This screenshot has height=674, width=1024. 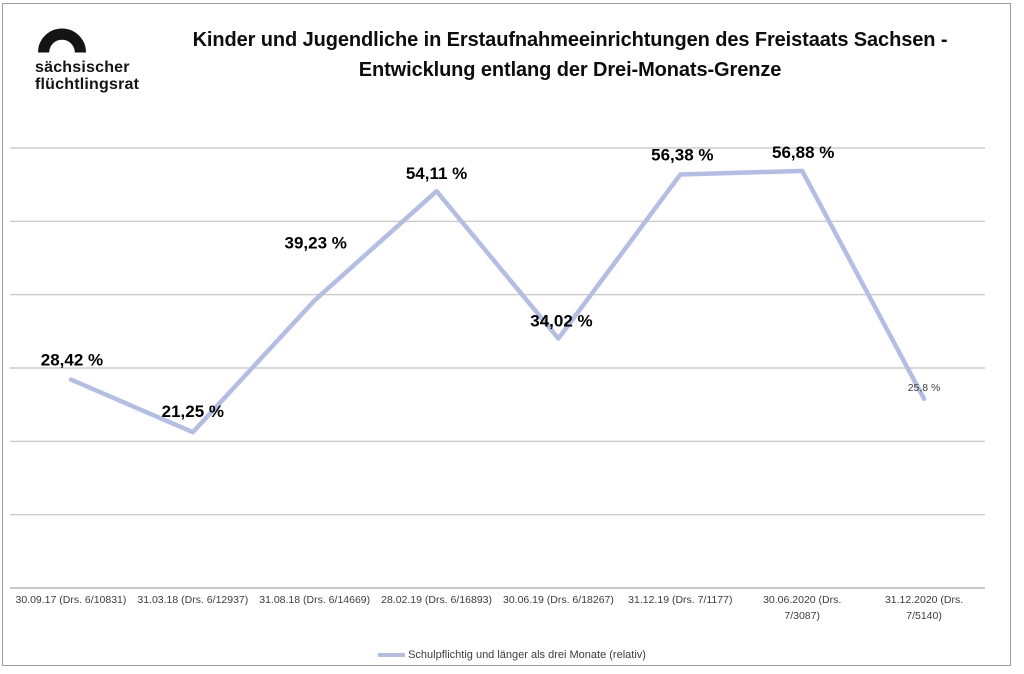 I want to click on data-label: 54,11 %, so click(x=436, y=173).